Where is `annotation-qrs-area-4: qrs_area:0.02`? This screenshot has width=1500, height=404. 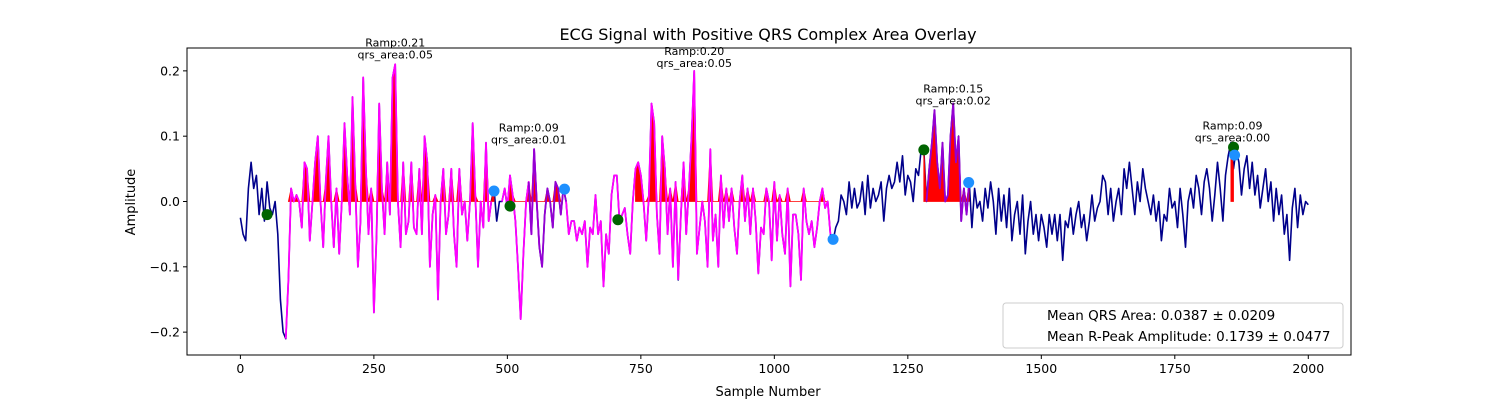 annotation-qrs-area-4: qrs_area:0.02 is located at coordinates (952, 100).